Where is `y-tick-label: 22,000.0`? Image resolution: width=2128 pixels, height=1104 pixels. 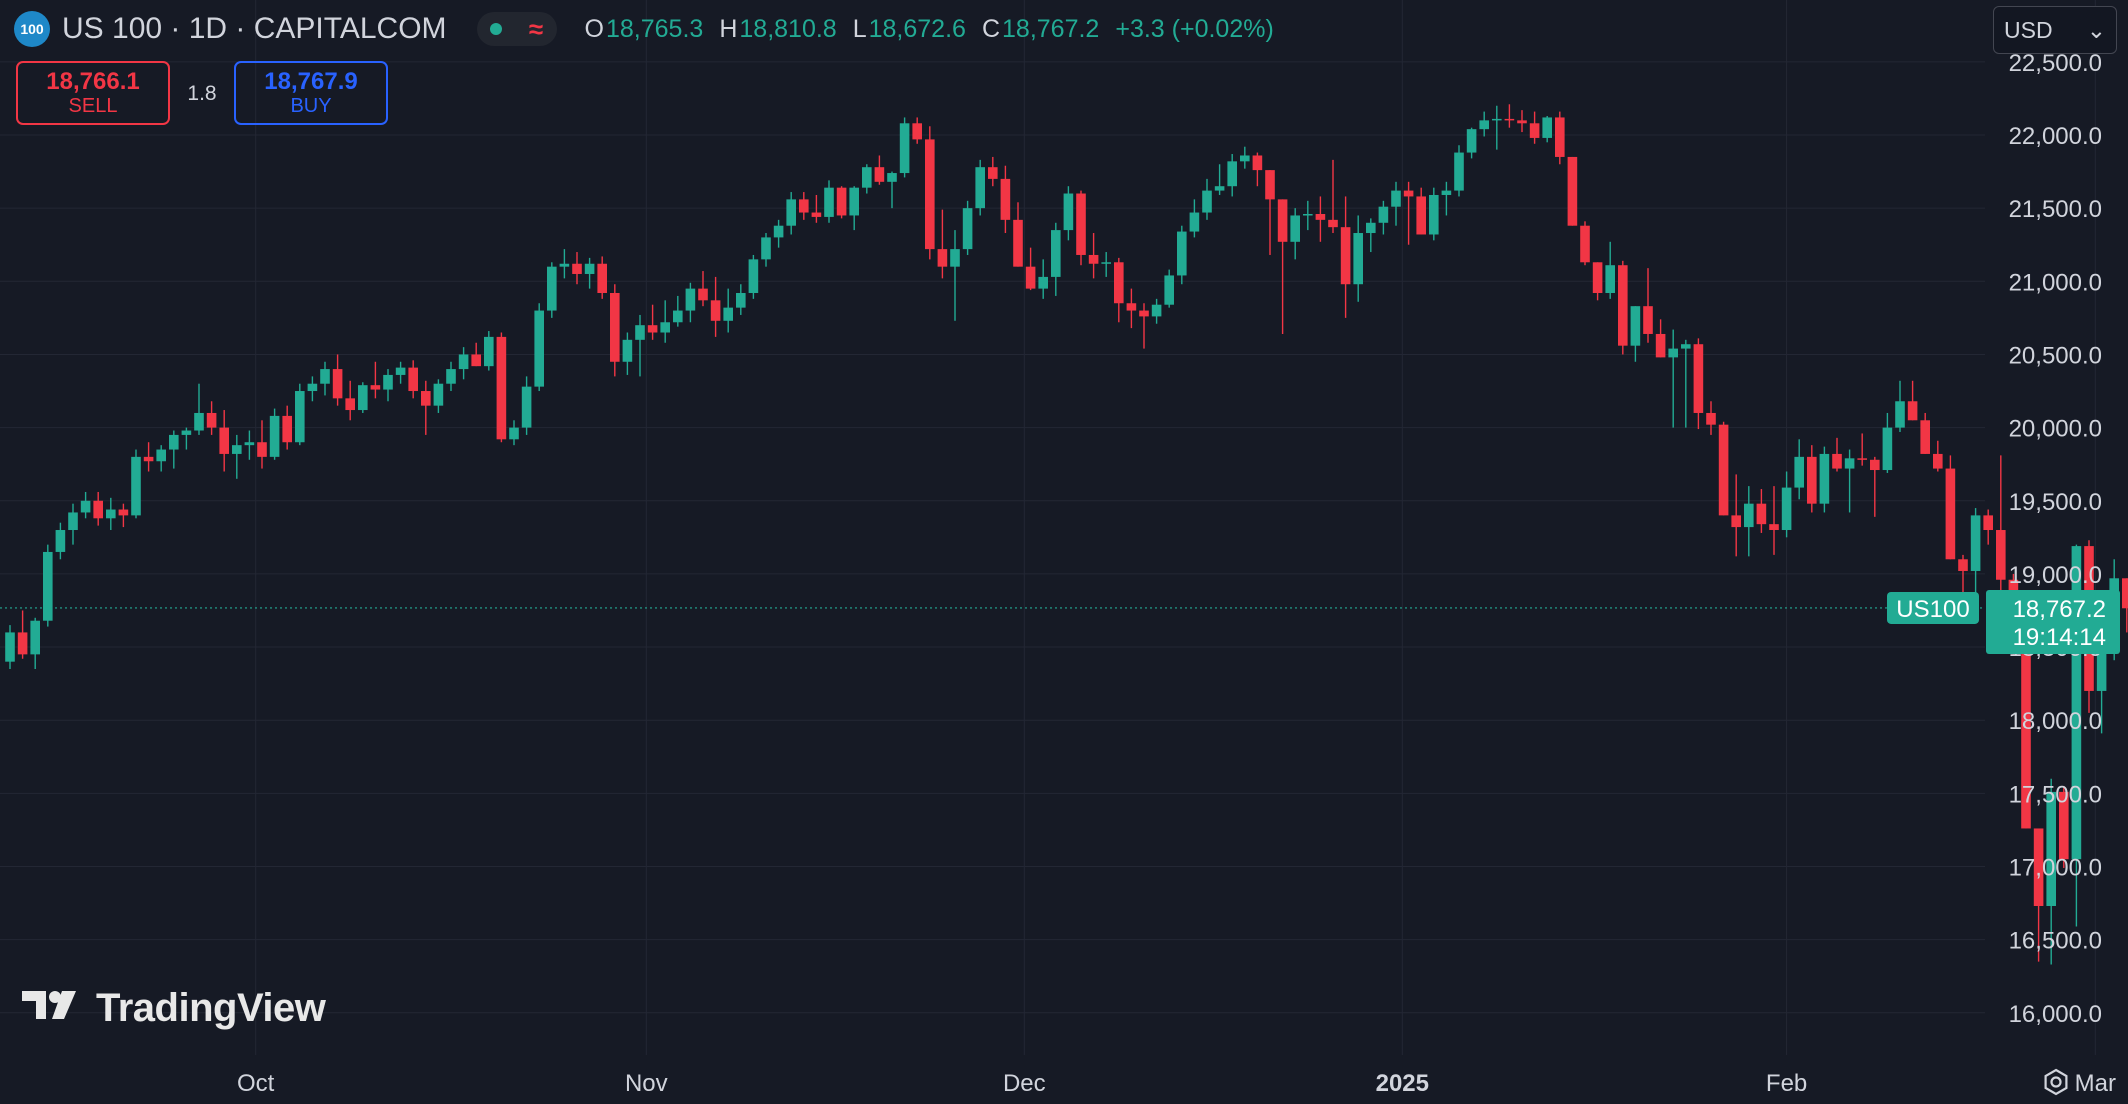
y-tick-label: 22,000.0 is located at coordinates (2055, 136).